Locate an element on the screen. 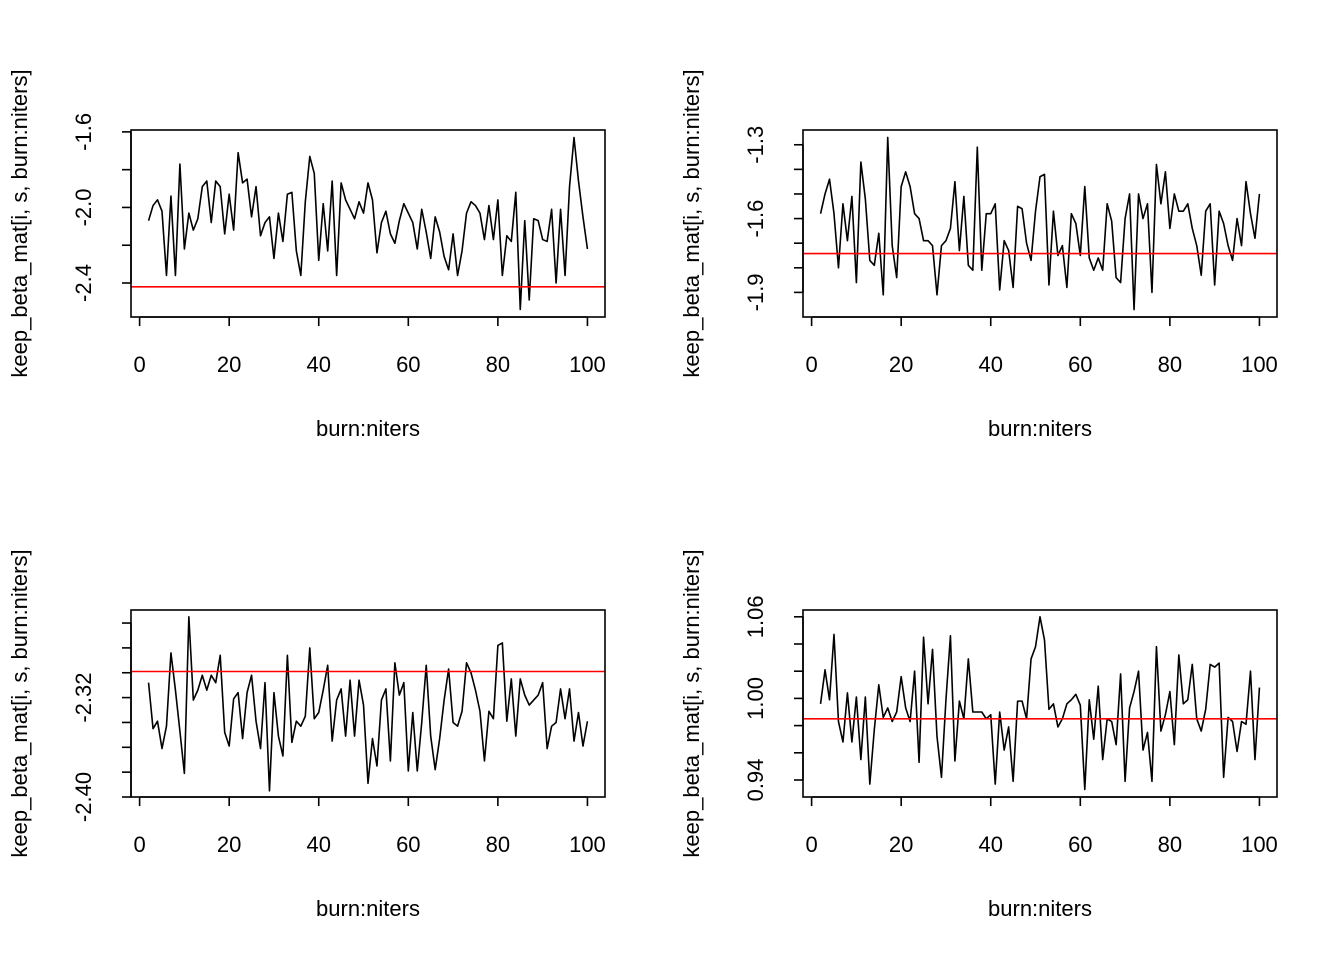 The width and height of the screenshot is (1344, 965). y-tick-label: -2.32 is located at coordinates (83, 698).